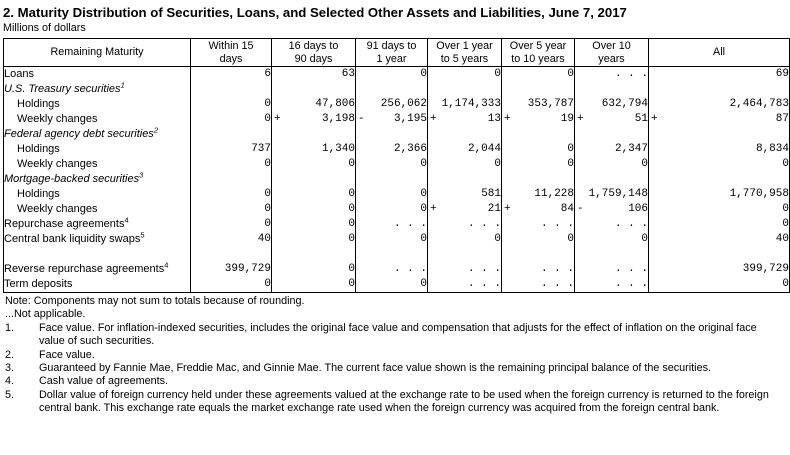 This screenshot has height=455, width=790. I want to click on value: 19, so click(567, 119).